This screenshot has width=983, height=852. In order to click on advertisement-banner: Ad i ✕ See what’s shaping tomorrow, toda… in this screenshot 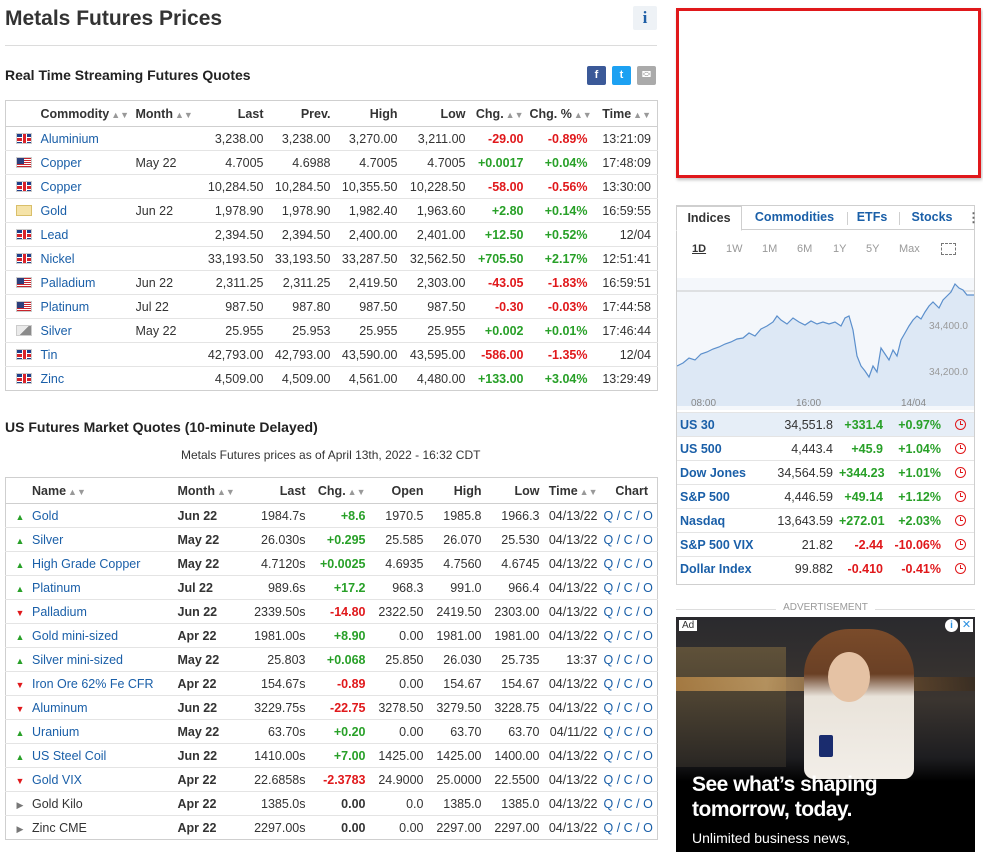, I will do `click(825, 734)`.